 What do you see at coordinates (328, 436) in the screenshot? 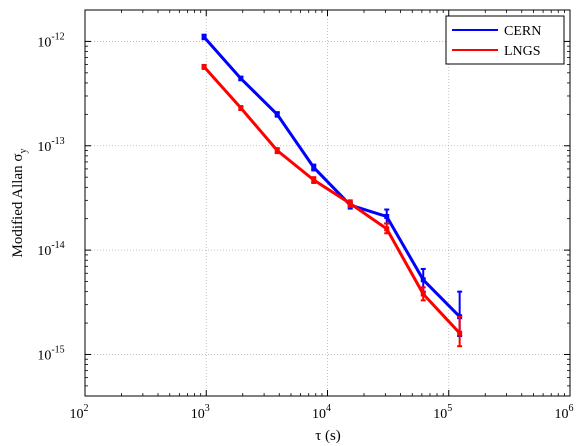
I see `x-axis-label: τ (s)` at bounding box center [328, 436].